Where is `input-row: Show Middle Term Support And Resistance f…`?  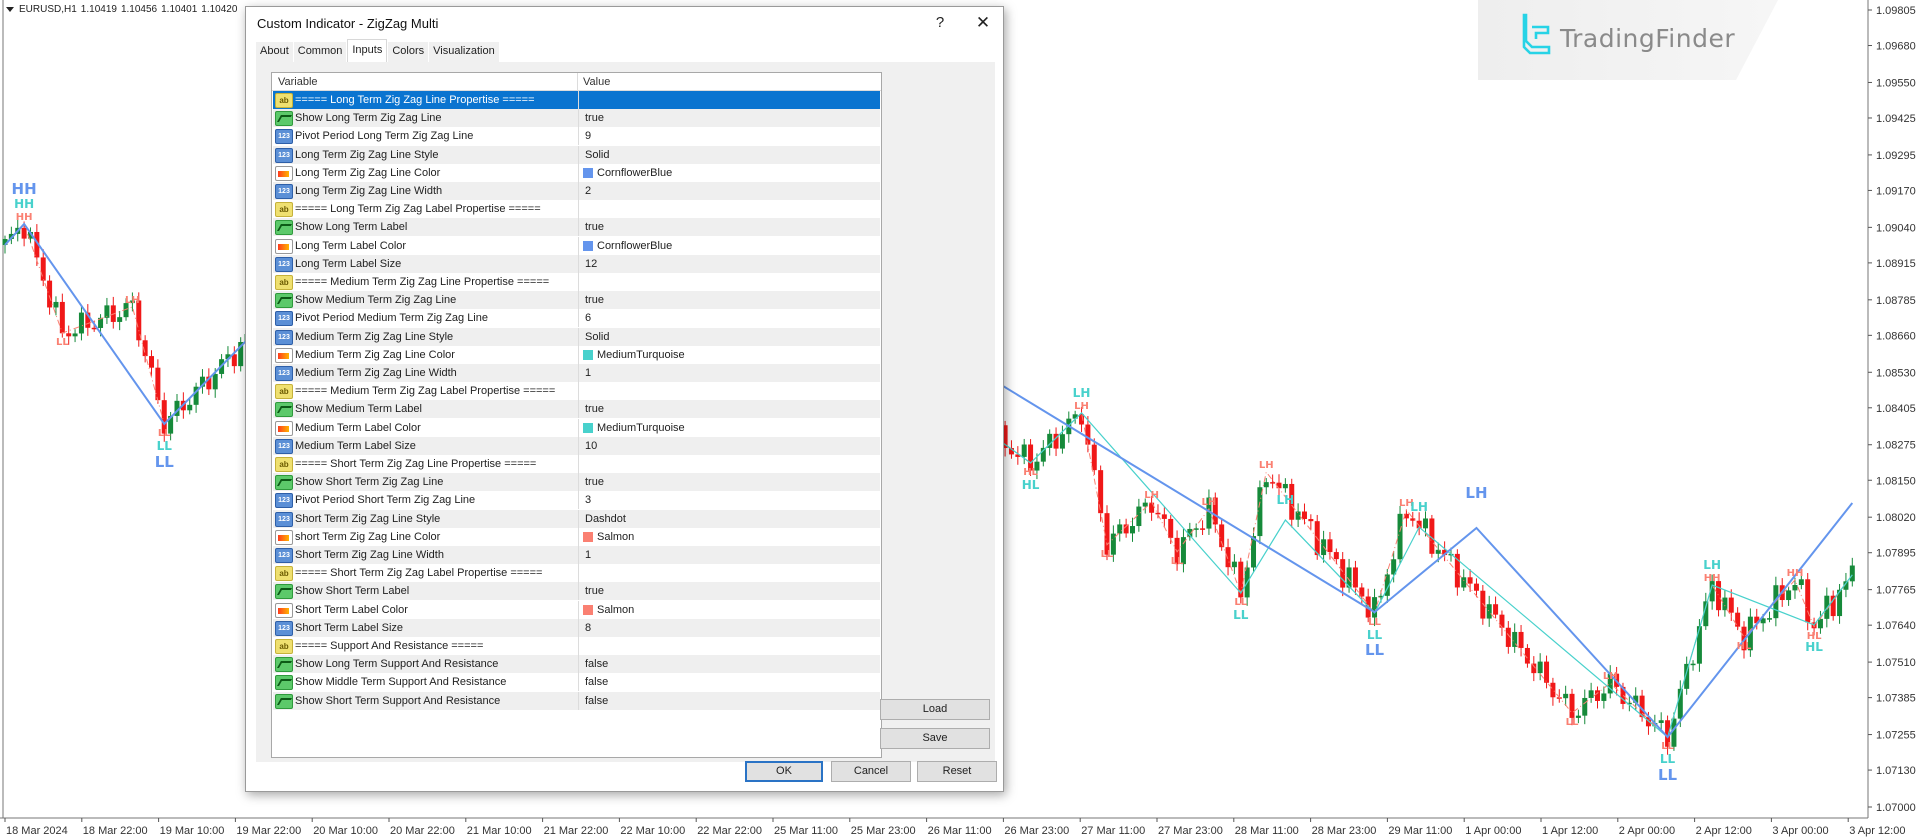 input-row: Show Middle Term Support And Resistance f… is located at coordinates (521, 682).